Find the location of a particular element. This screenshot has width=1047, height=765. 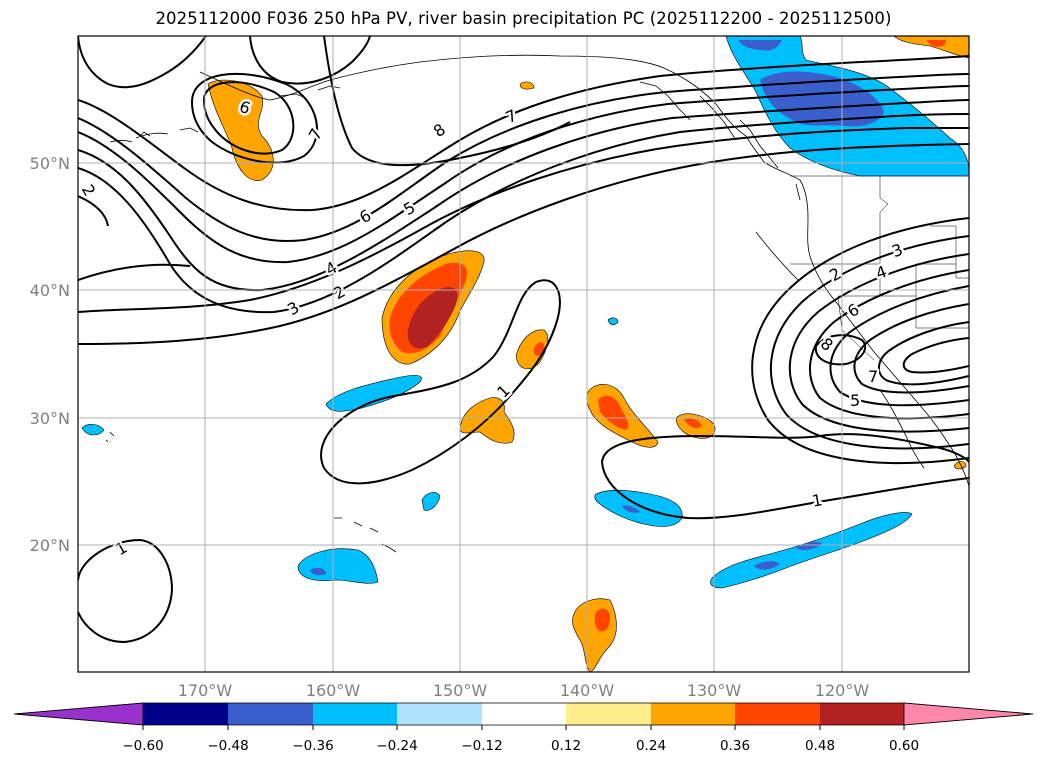

colorbar-tick-label: 0.24 is located at coordinates (651, 746).